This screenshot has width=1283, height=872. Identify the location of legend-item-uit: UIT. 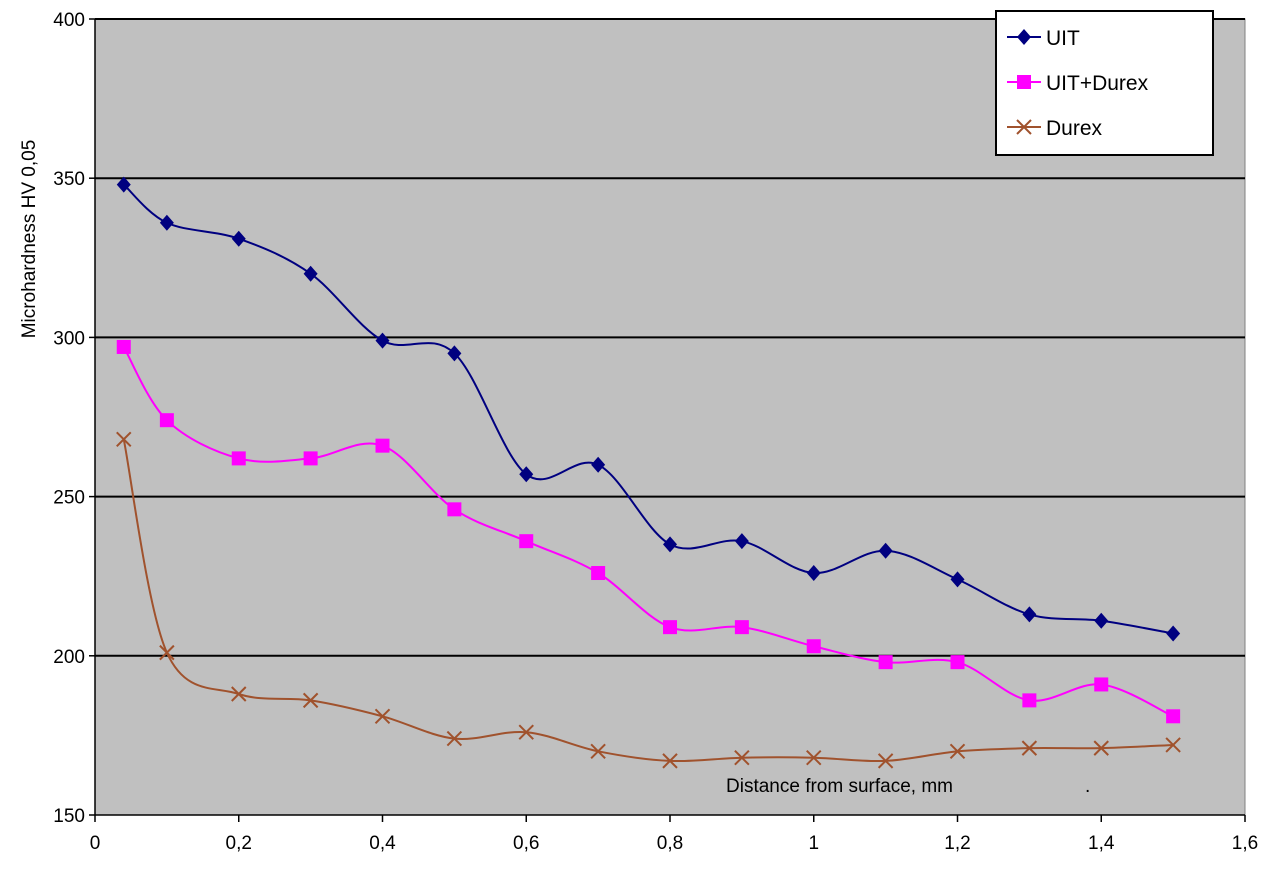
(1043, 38).